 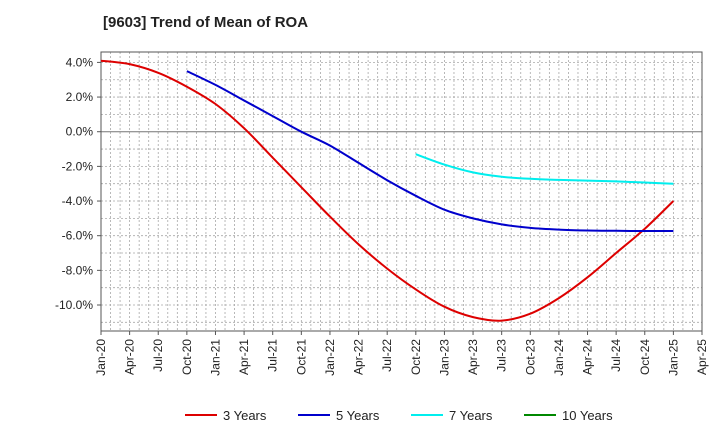 I want to click on series-line-7-years, so click(x=544, y=169).